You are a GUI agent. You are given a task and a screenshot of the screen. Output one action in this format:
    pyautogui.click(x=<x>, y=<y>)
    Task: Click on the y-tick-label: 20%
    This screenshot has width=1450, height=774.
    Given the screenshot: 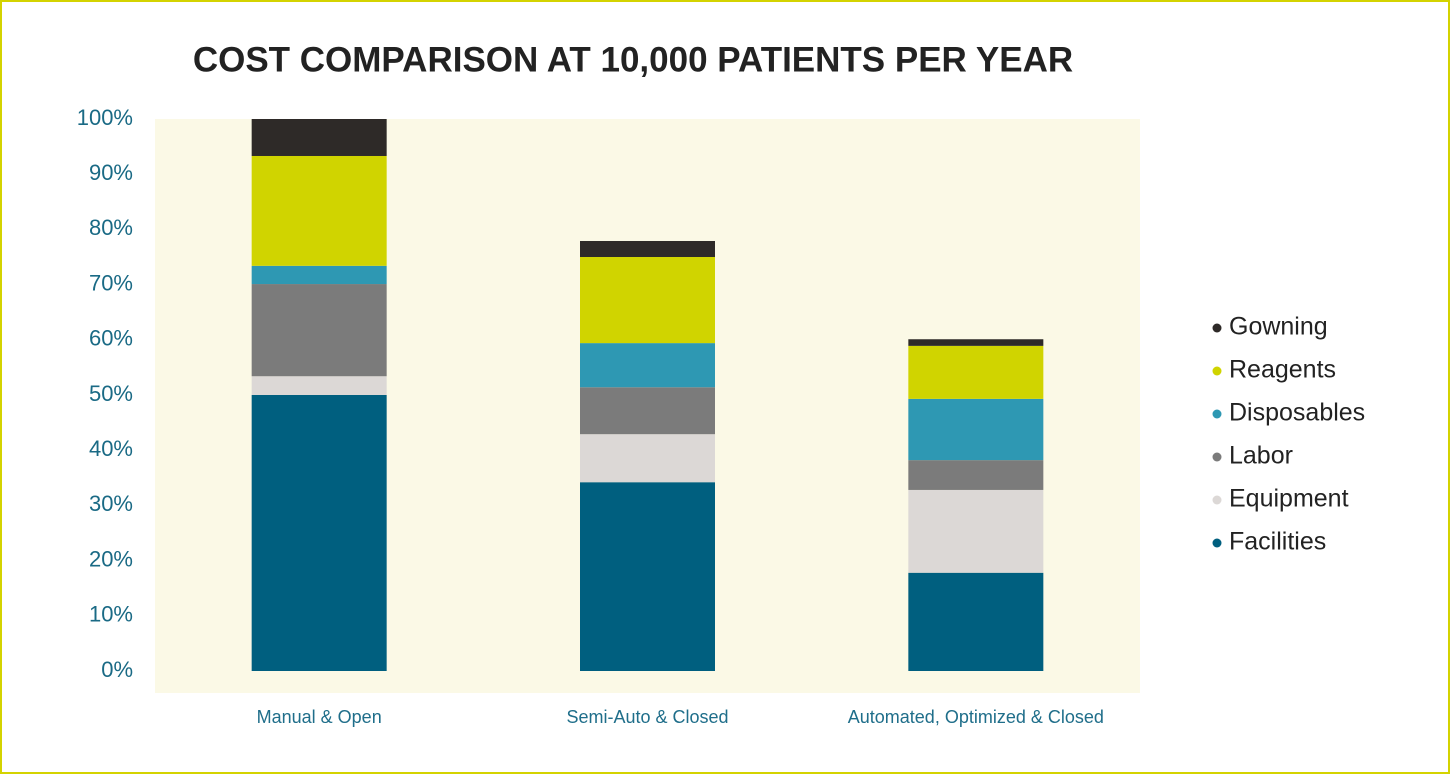 What is the action you would take?
    pyautogui.click(x=111, y=558)
    